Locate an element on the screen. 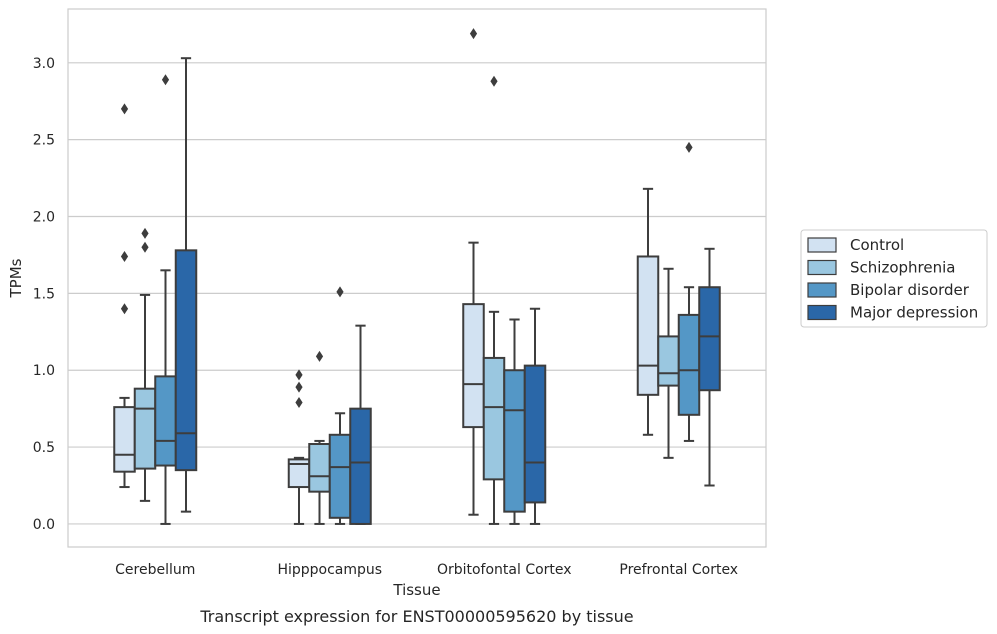 This screenshot has width=997, height=634. y-axis-label: TPMs is located at coordinates (16, 278).